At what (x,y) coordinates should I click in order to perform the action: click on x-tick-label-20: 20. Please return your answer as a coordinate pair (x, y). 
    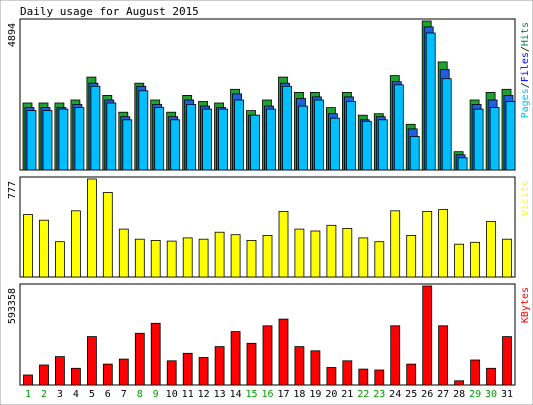
    Looking at the image, I should click on (331, 394).